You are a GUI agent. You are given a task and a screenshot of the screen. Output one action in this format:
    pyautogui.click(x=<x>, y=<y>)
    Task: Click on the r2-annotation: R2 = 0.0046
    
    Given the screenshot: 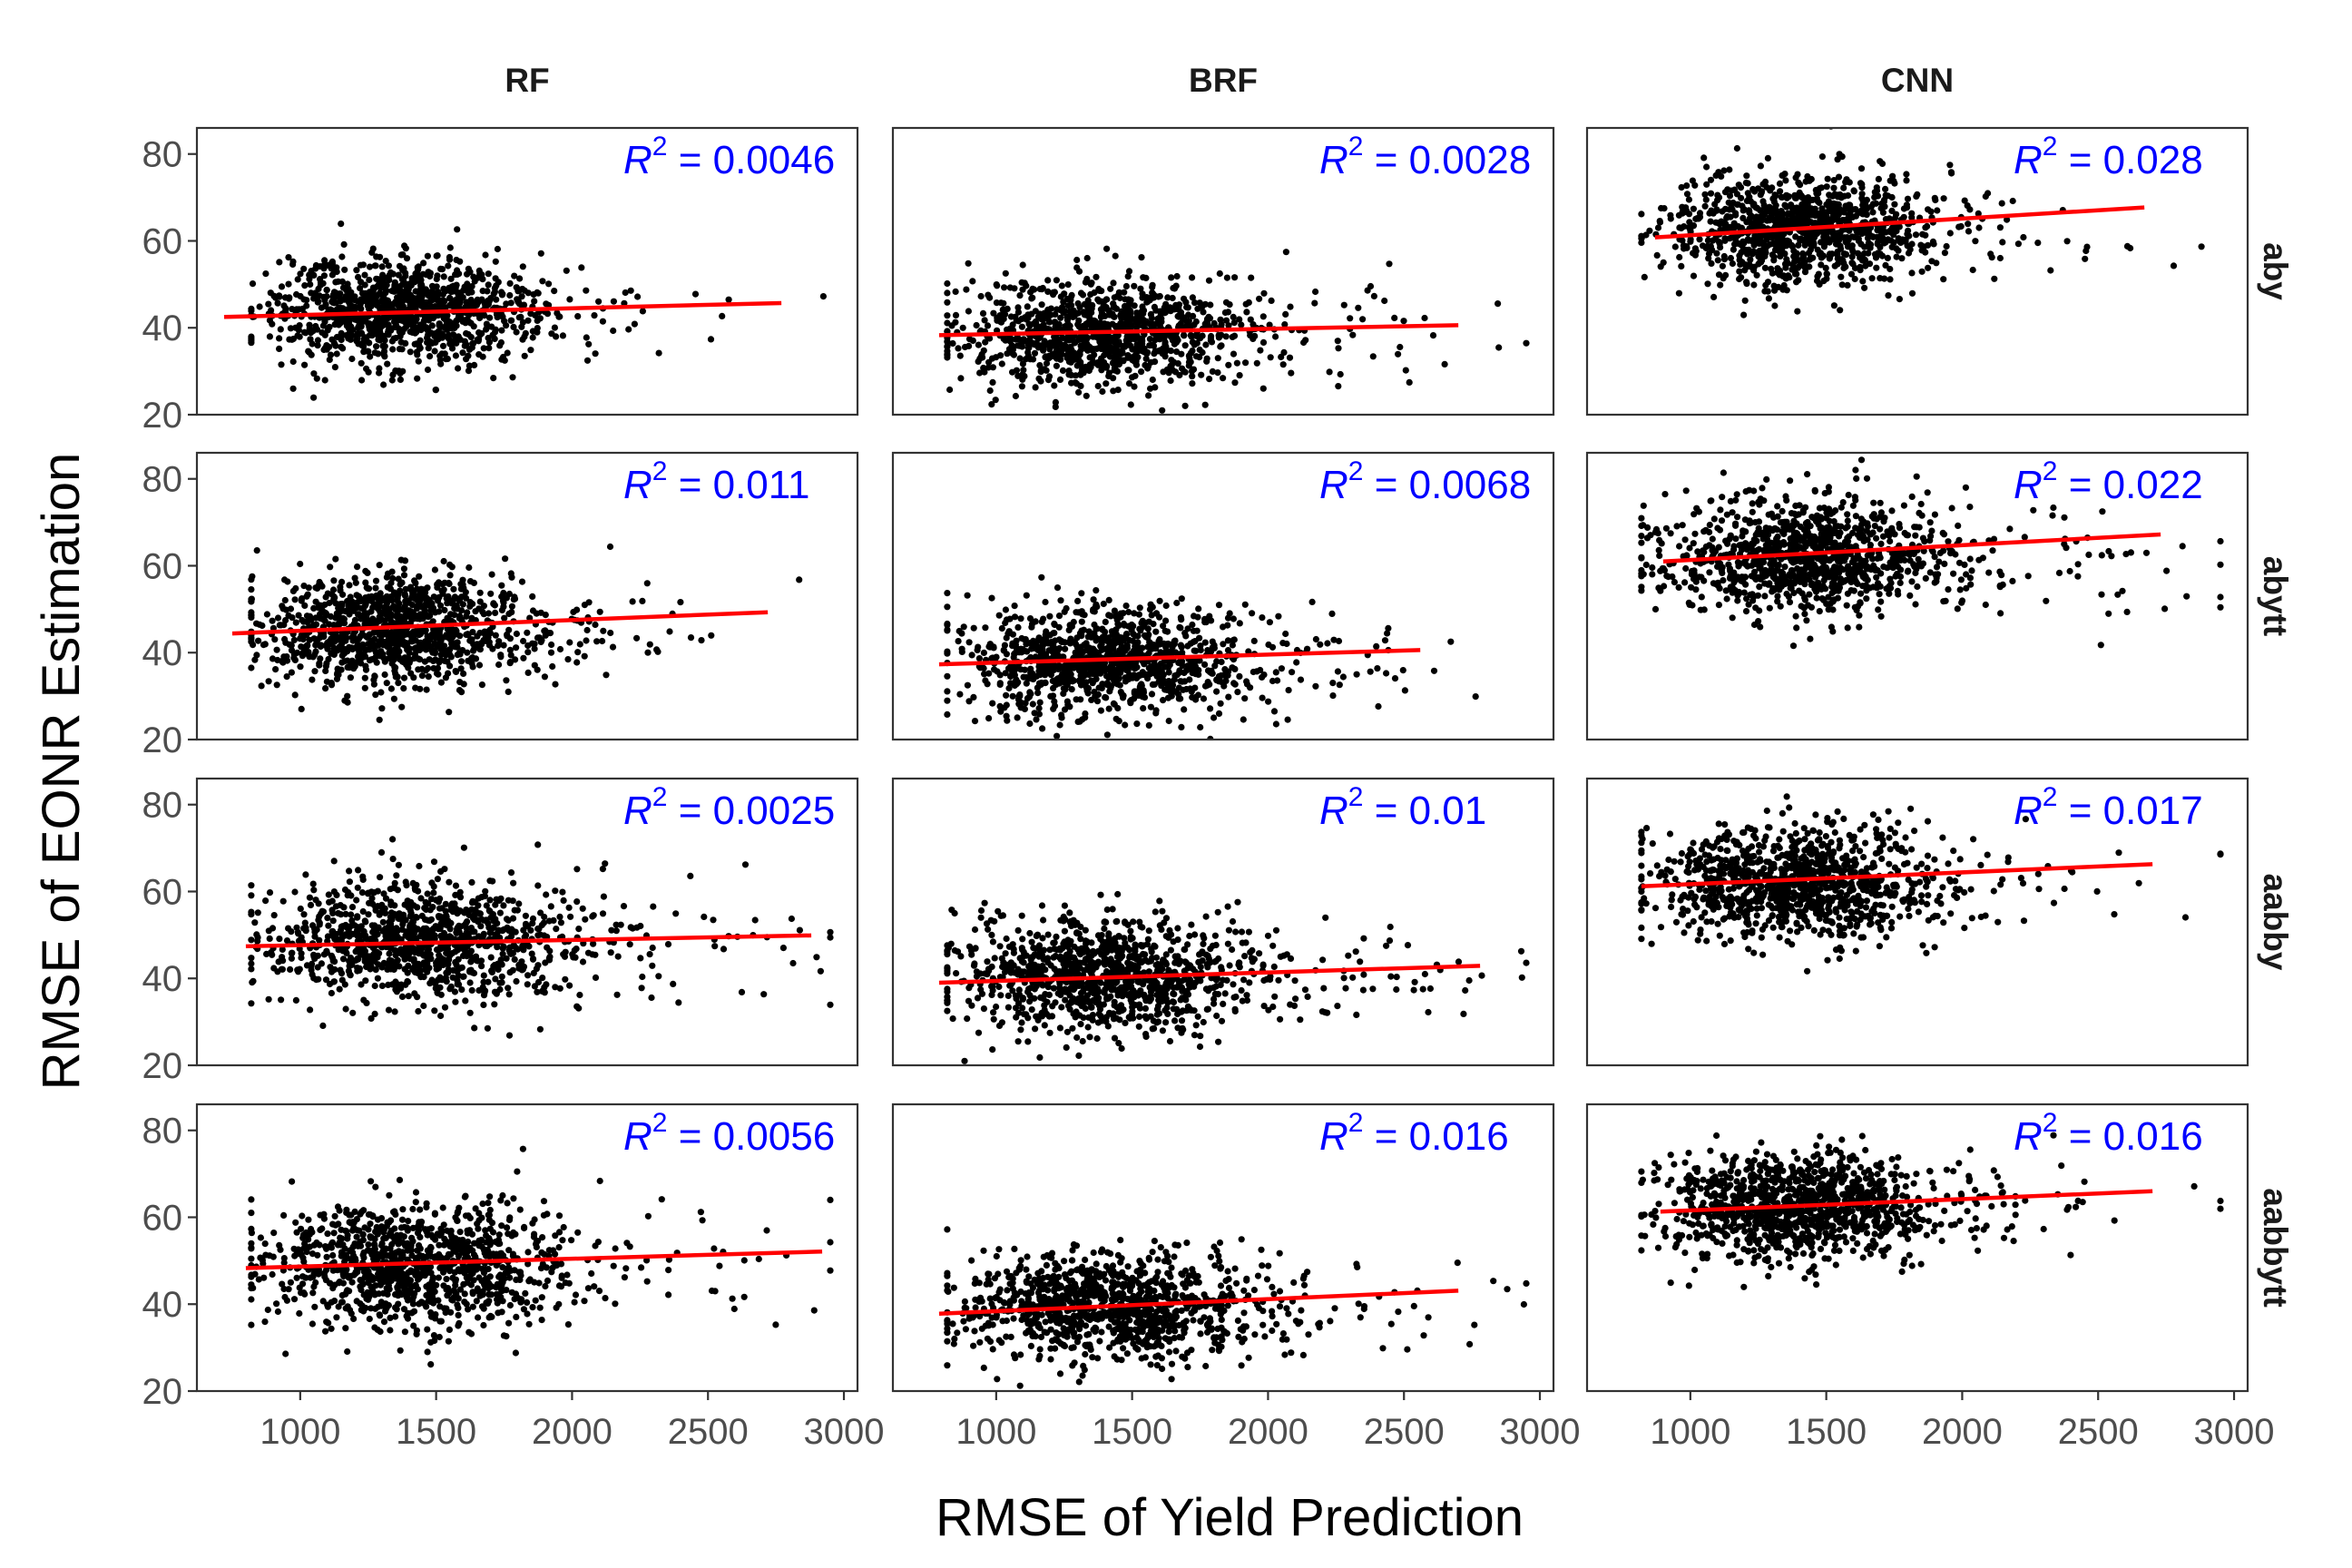 What is the action you would take?
    pyautogui.click(x=729, y=157)
    